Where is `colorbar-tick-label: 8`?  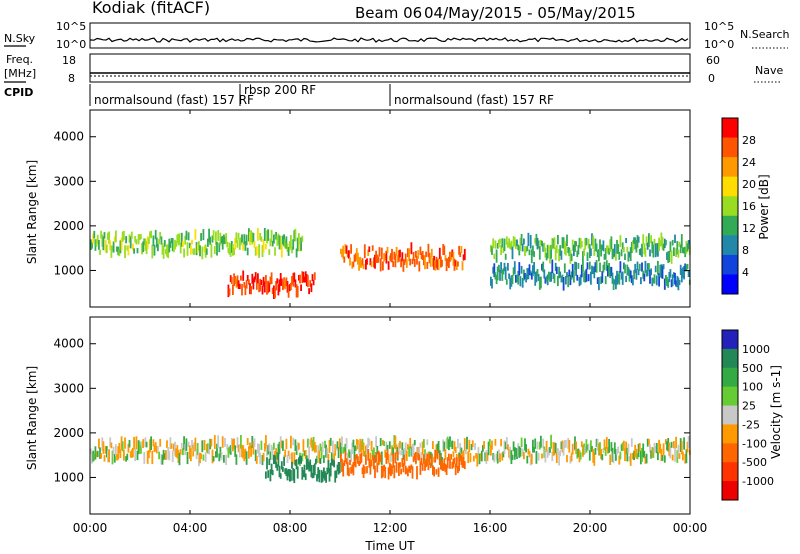 colorbar-tick-label: 8 is located at coordinates (745, 250).